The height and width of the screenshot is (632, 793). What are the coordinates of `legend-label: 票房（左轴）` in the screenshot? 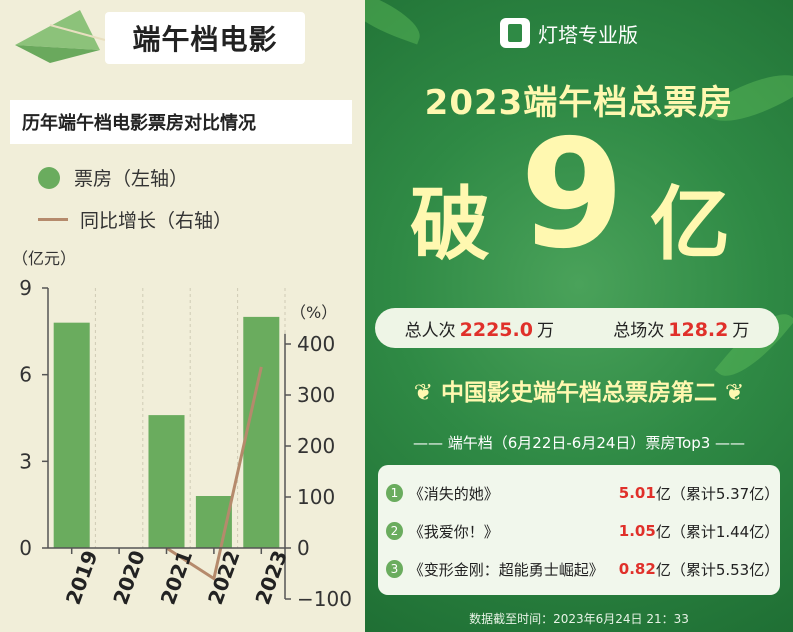 It's located at (131, 179).